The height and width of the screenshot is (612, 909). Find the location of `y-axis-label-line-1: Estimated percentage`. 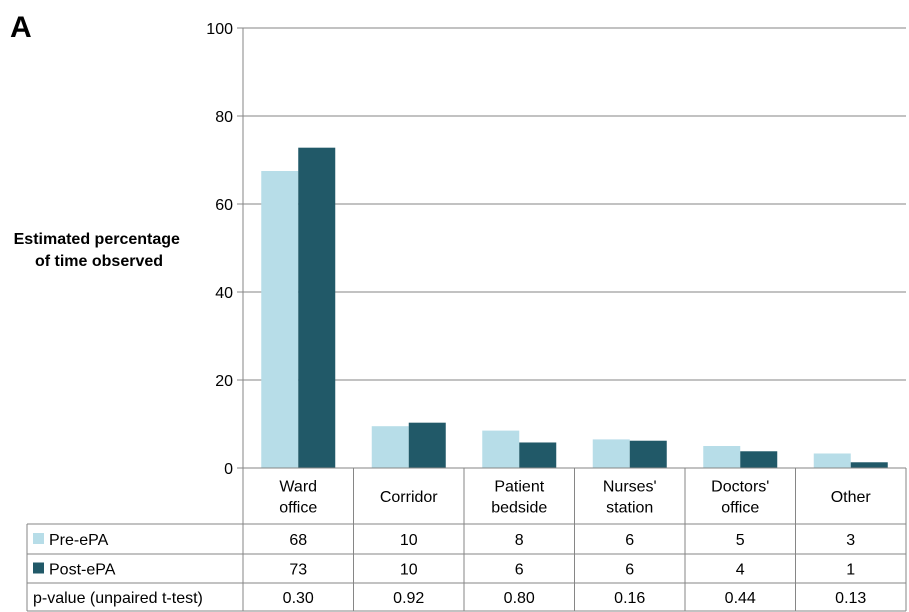

y-axis-label-line-1: Estimated percentage is located at coordinates (97, 239).